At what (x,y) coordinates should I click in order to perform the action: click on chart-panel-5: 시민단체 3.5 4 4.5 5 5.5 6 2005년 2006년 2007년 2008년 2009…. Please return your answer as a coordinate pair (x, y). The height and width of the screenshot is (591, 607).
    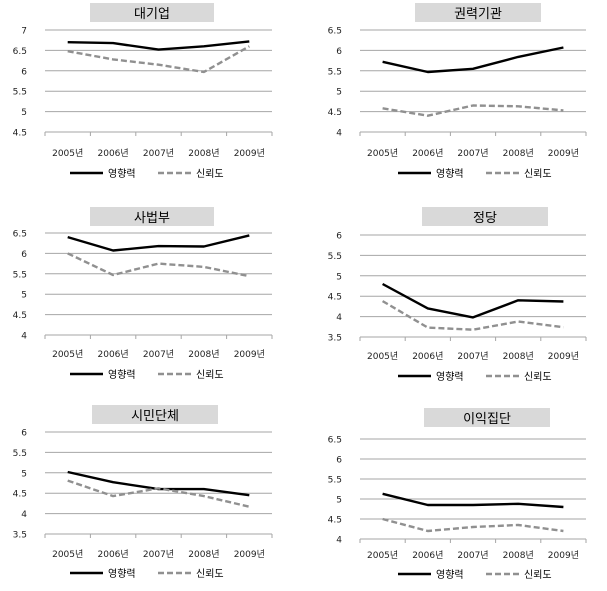
    Looking at the image, I should click on (143, 492).